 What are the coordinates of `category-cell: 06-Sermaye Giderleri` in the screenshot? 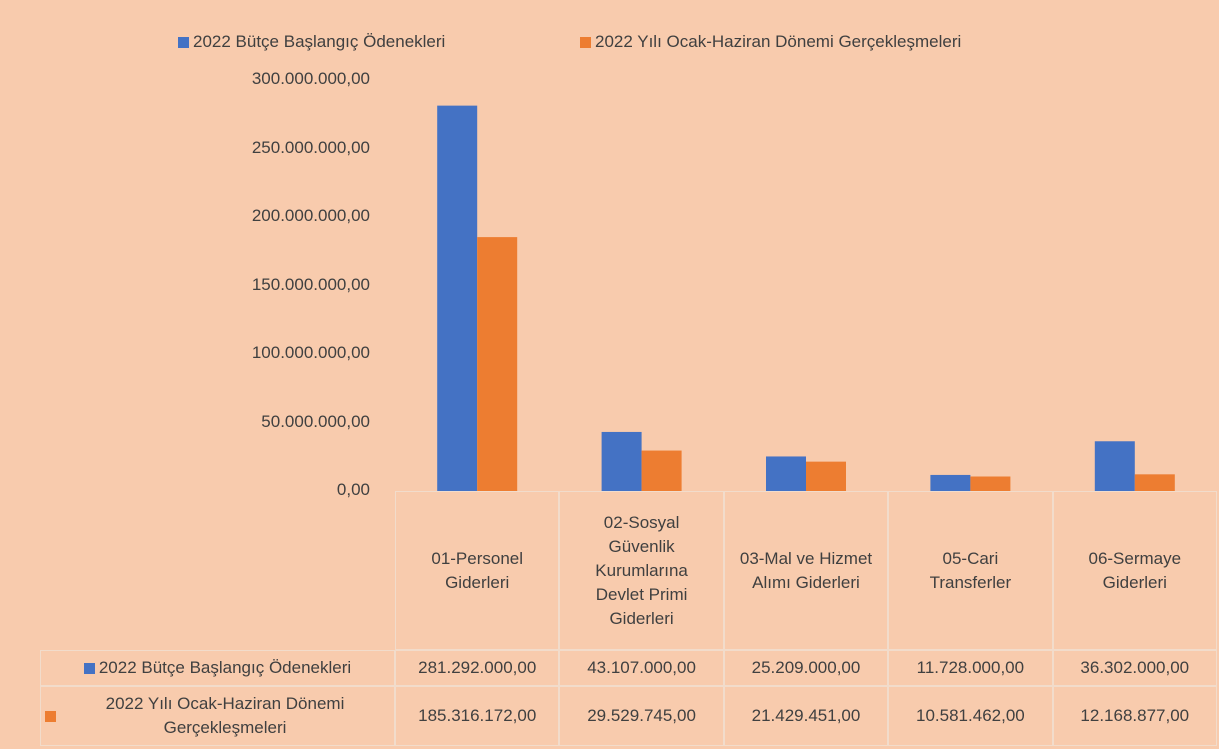 It's located at (1134, 570).